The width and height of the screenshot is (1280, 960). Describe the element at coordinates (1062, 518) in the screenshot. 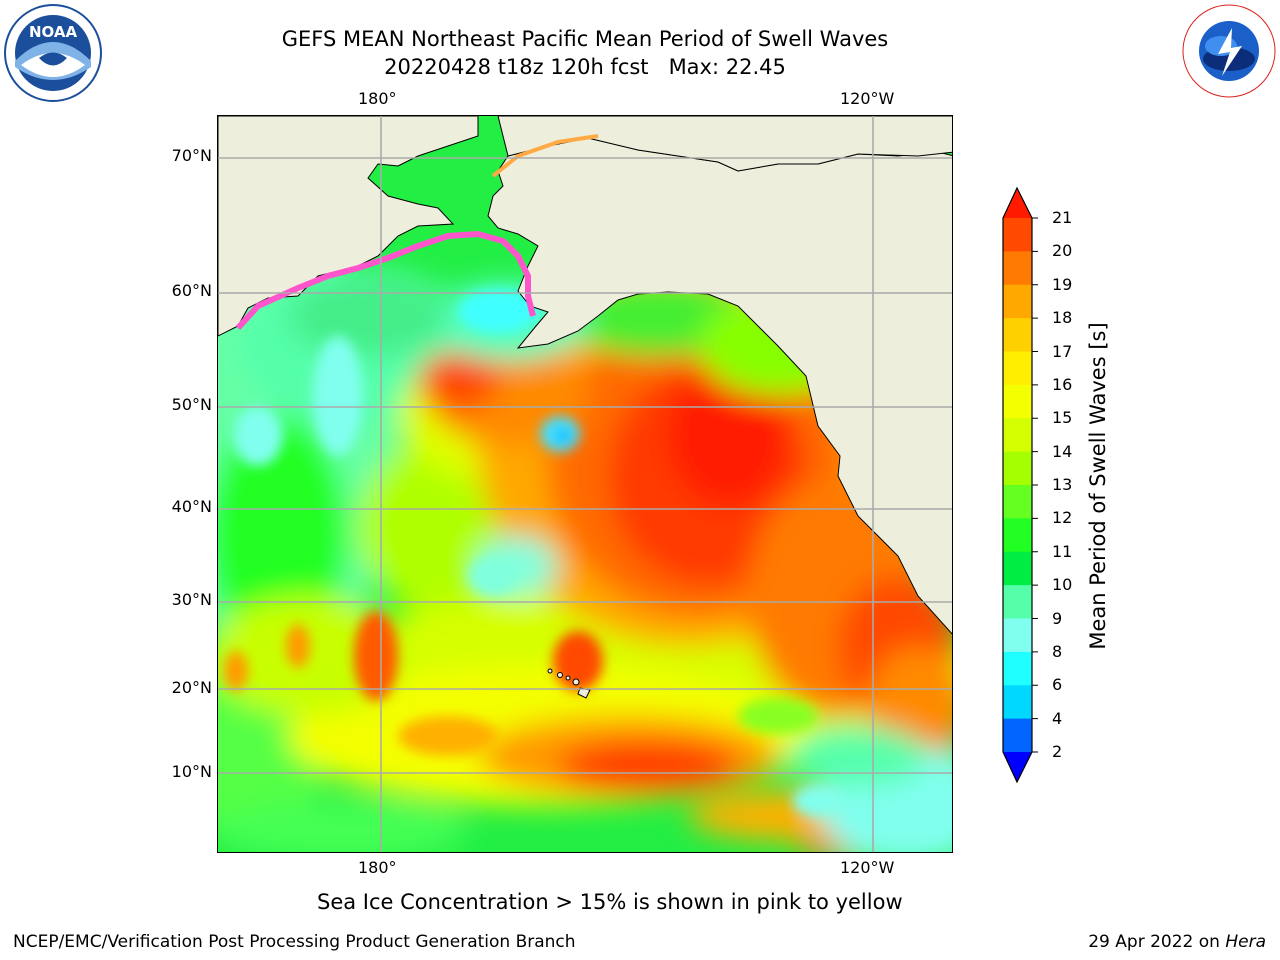

I see `colorbar-tick-label: 12` at that location.